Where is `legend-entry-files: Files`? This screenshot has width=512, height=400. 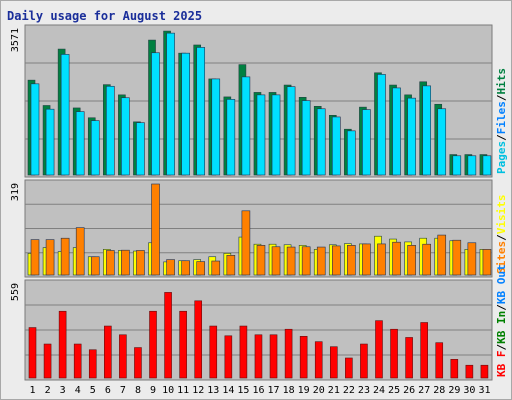 legend-entry-files: Files is located at coordinates (501, 117).